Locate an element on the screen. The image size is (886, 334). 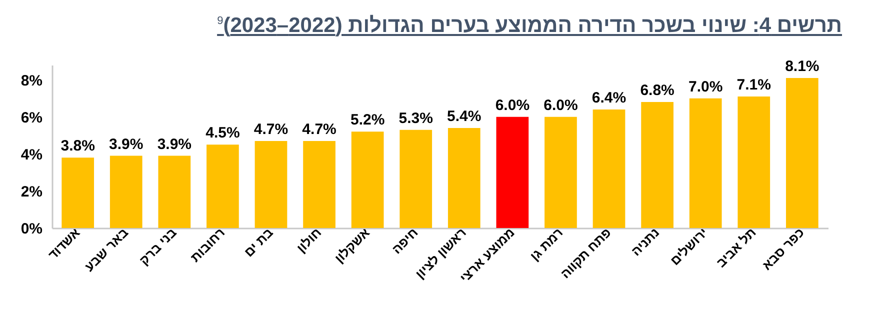
x-tick-label: רחובות is located at coordinates (208, 244).